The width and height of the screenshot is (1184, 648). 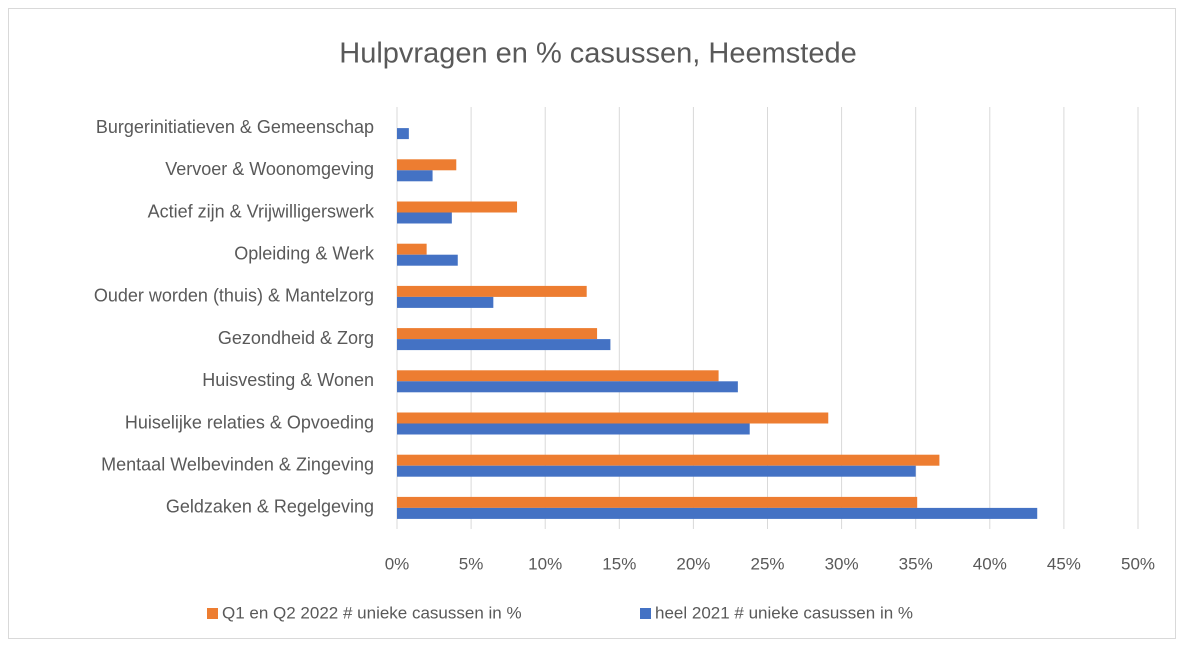 I want to click on x-tick-label: 25%, so click(x=767, y=563).